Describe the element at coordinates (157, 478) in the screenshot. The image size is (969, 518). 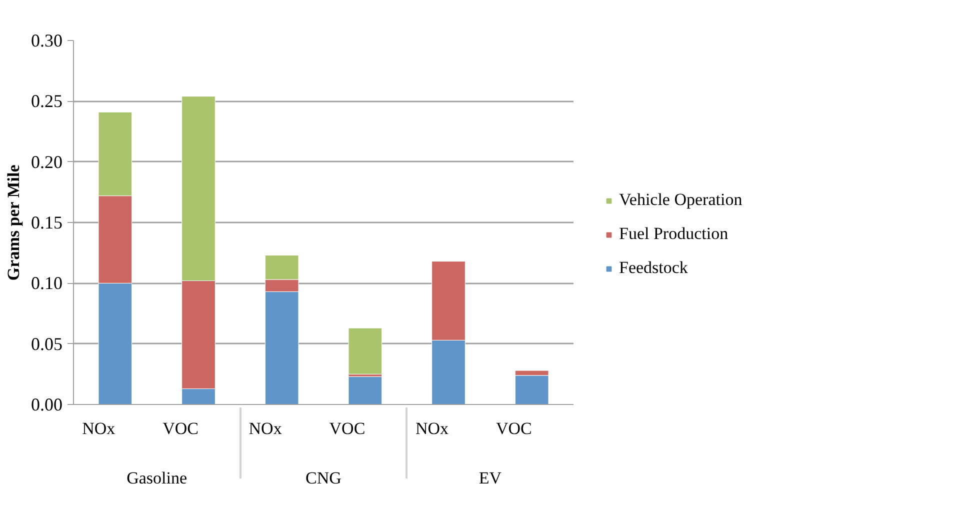
I see `category-label: Gasoline` at that location.